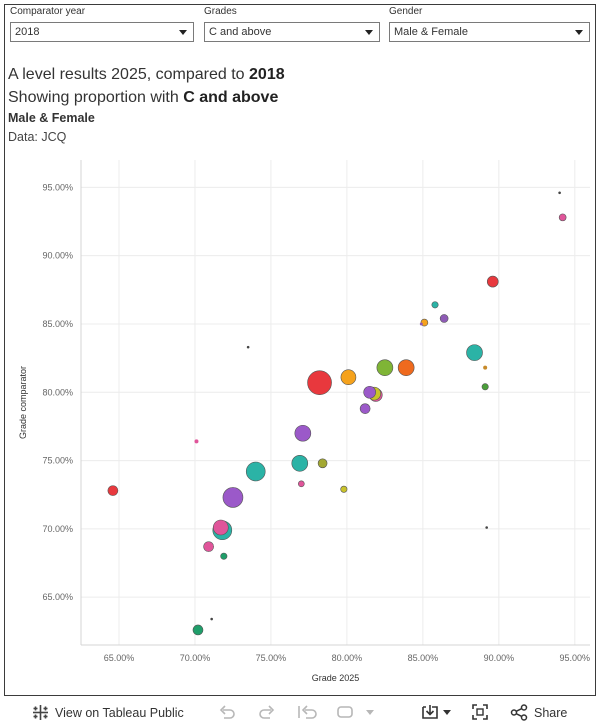  What do you see at coordinates (57, 256) in the screenshot?
I see `y-tick-label: 90.00%` at bounding box center [57, 256].